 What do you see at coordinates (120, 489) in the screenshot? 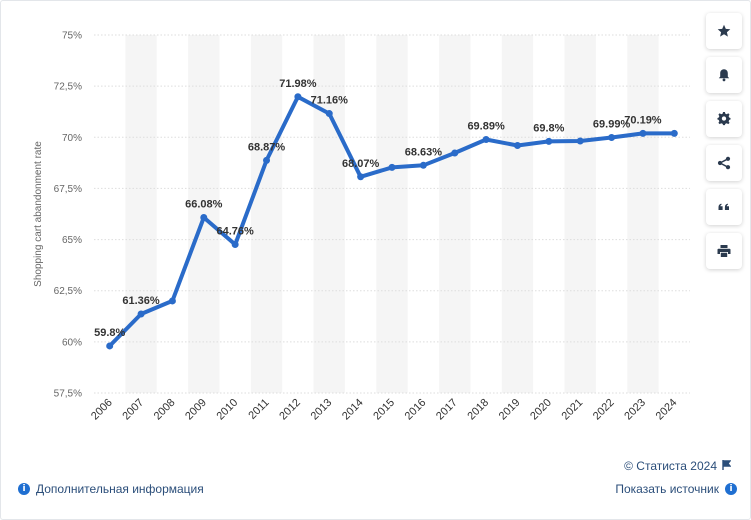
I see `more-info-text: Дополнительная информация` at bounding box center [120, 489].